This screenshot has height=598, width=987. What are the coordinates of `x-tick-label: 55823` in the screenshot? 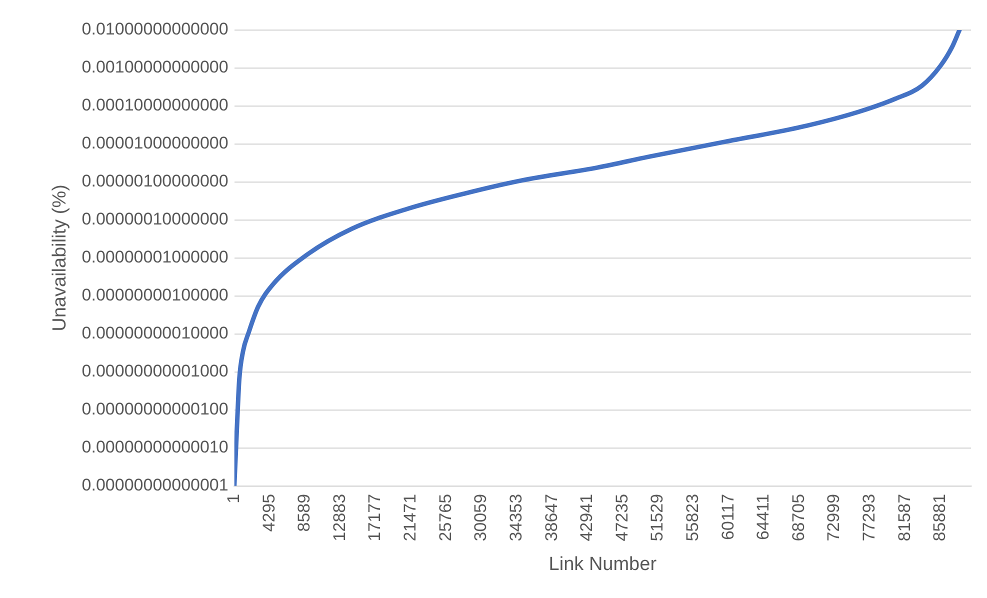 It's located at (692, 518).